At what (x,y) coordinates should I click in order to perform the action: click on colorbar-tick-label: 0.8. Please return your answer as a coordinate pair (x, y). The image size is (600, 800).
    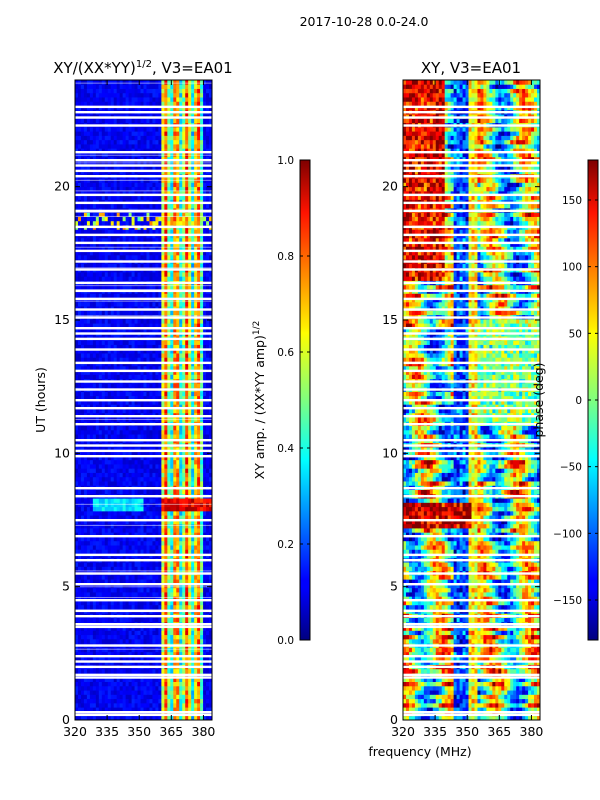
    Looking at the image, I should click on (285, 257).